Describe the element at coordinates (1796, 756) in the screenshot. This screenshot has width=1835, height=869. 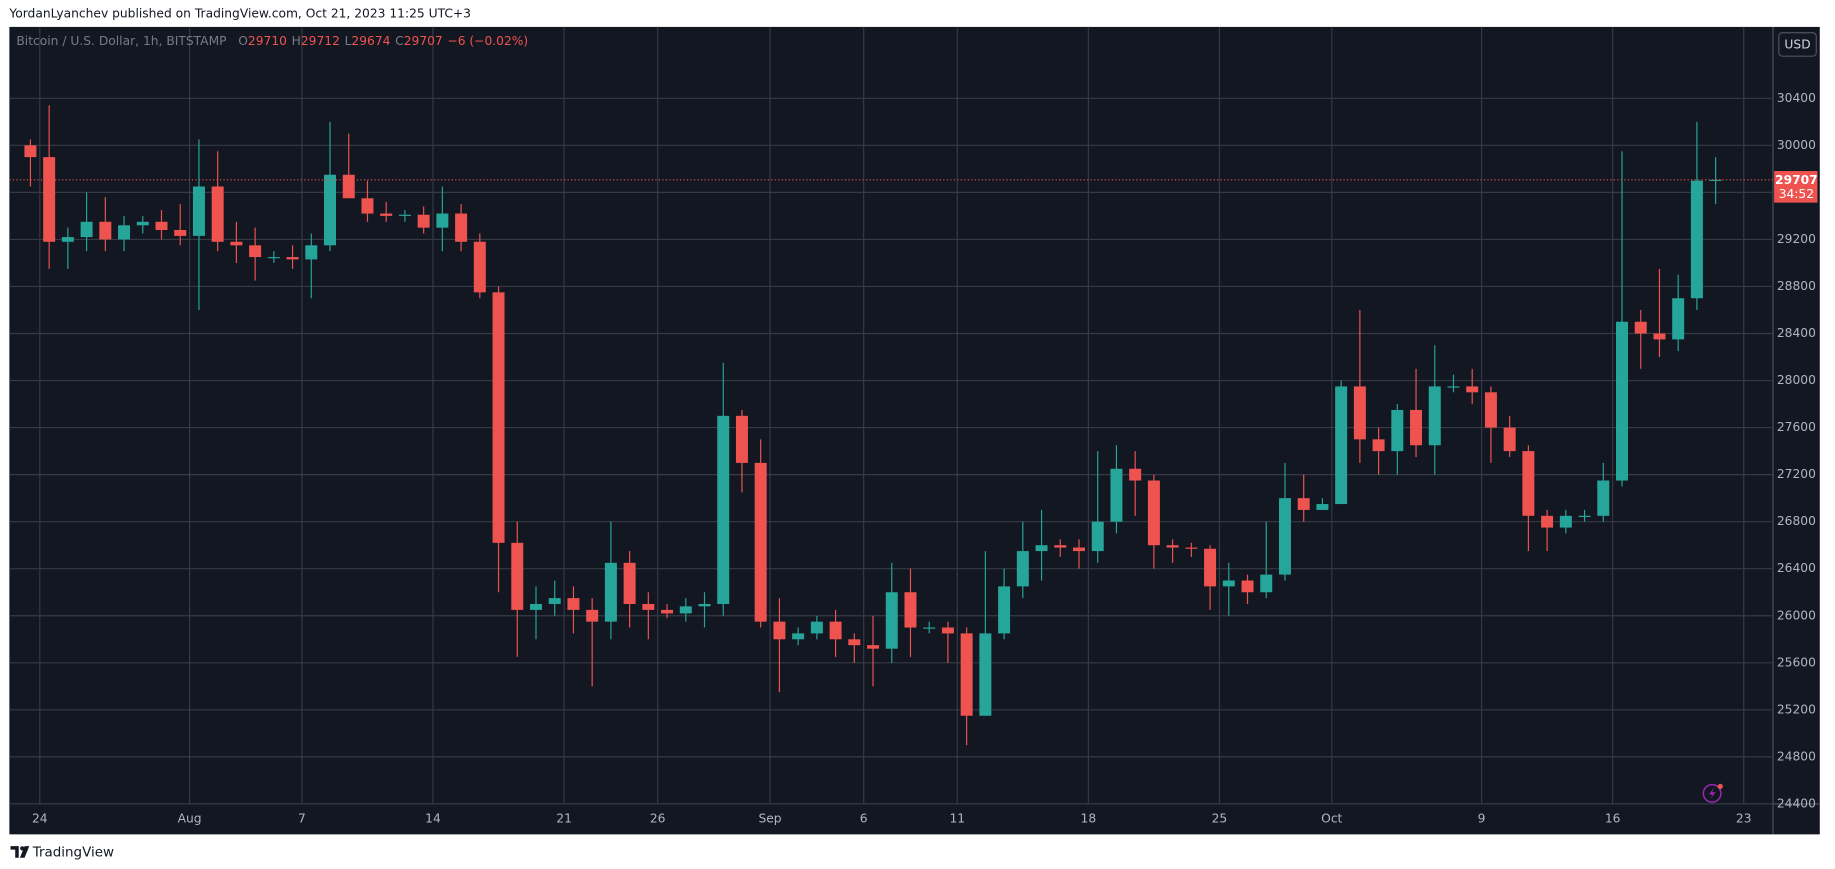
I see `y-tick-label: 24800` at that location.